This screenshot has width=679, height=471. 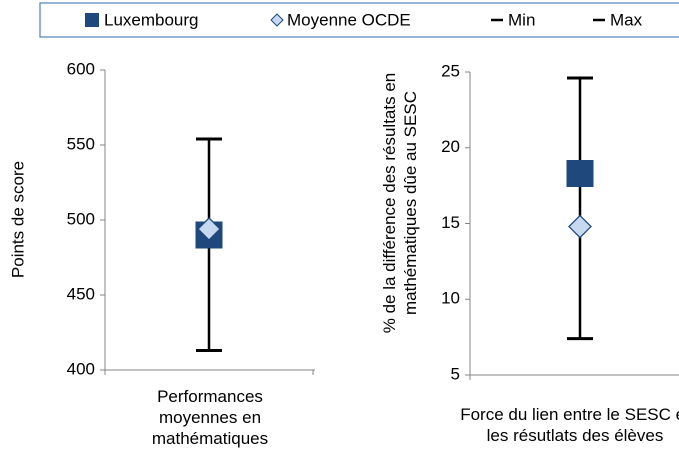 I want to click on legend-box, so click(x=359, y=20).